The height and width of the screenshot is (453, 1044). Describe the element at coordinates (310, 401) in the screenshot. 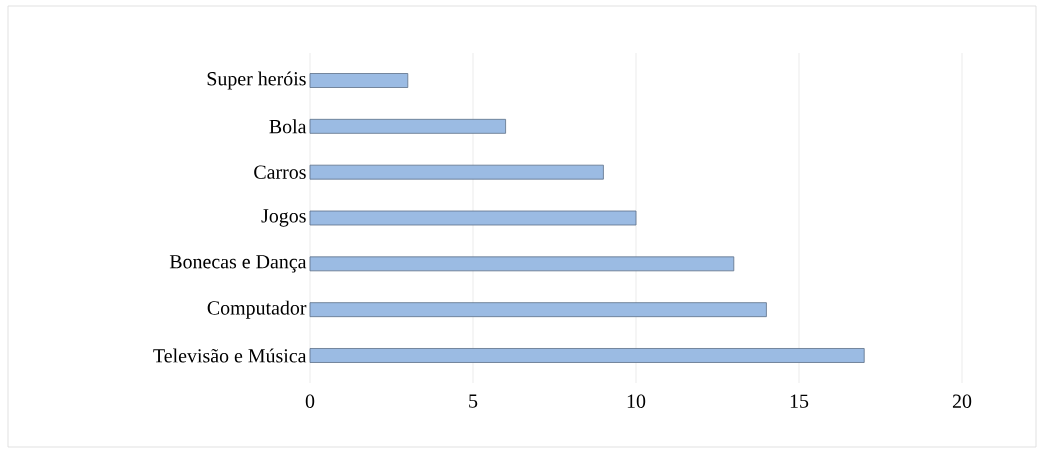

I see `x-tick-label: 0` at that location.